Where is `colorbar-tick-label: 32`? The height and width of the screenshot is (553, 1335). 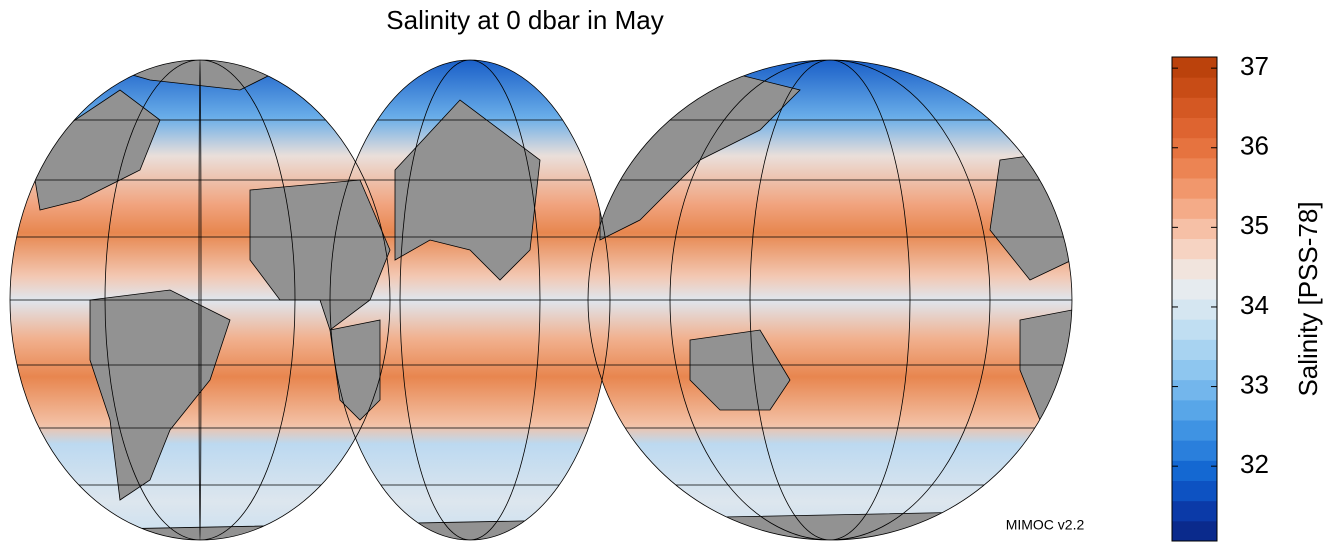 colorbar-tick-label: 32 is located at coordinates (1254, 464).